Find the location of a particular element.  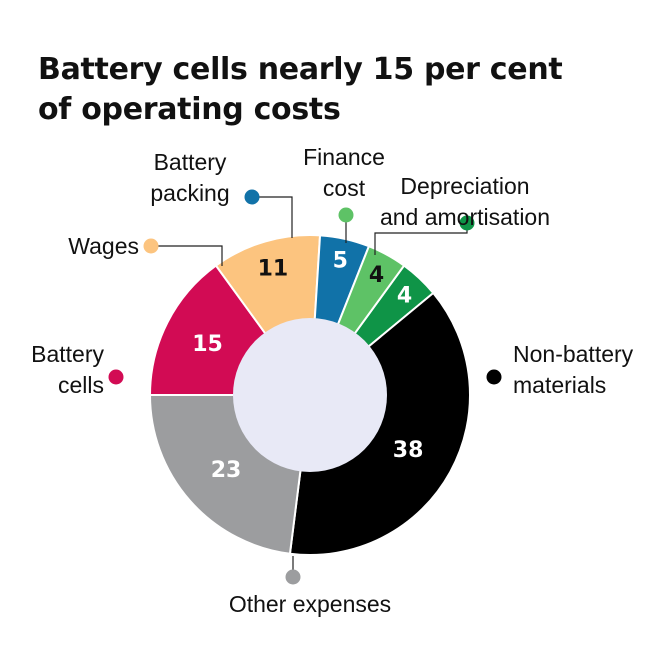

value-label-depreciation-and-amortisation: 4 is located at coordinates (404, 295).